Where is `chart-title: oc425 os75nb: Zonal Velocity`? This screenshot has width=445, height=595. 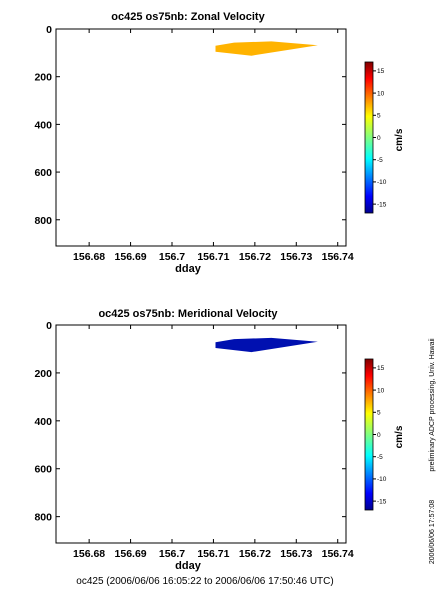
chart-title: oc425 os75nb: Zonal Velocity is located at coordinates (188, 17).